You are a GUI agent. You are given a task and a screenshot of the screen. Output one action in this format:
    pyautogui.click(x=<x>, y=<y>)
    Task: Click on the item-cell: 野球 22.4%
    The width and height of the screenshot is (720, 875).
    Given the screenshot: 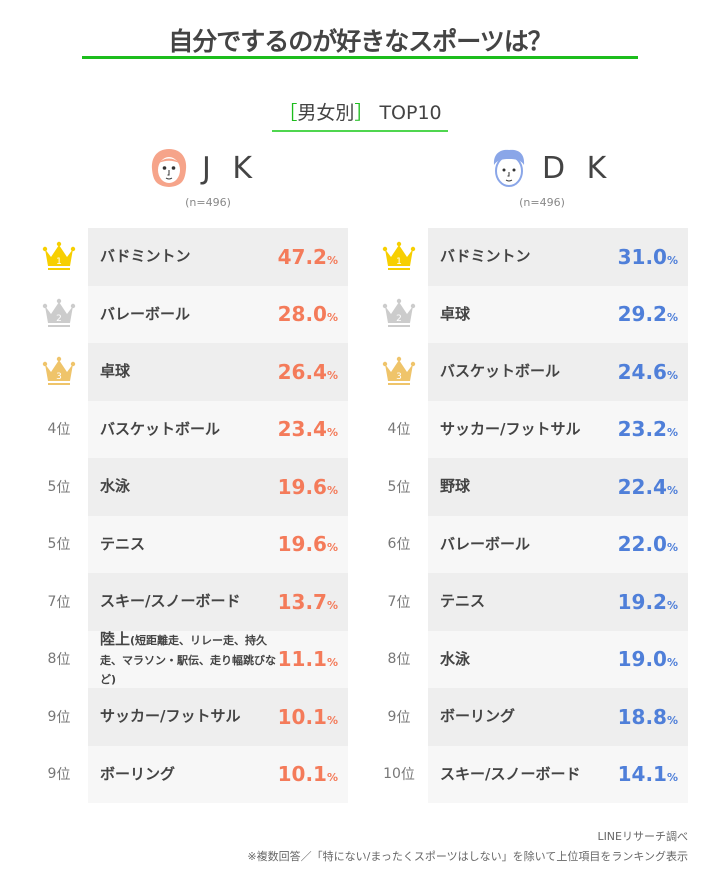 What is the action you would take?
    pyautogui.click(x=558, y=487)
    